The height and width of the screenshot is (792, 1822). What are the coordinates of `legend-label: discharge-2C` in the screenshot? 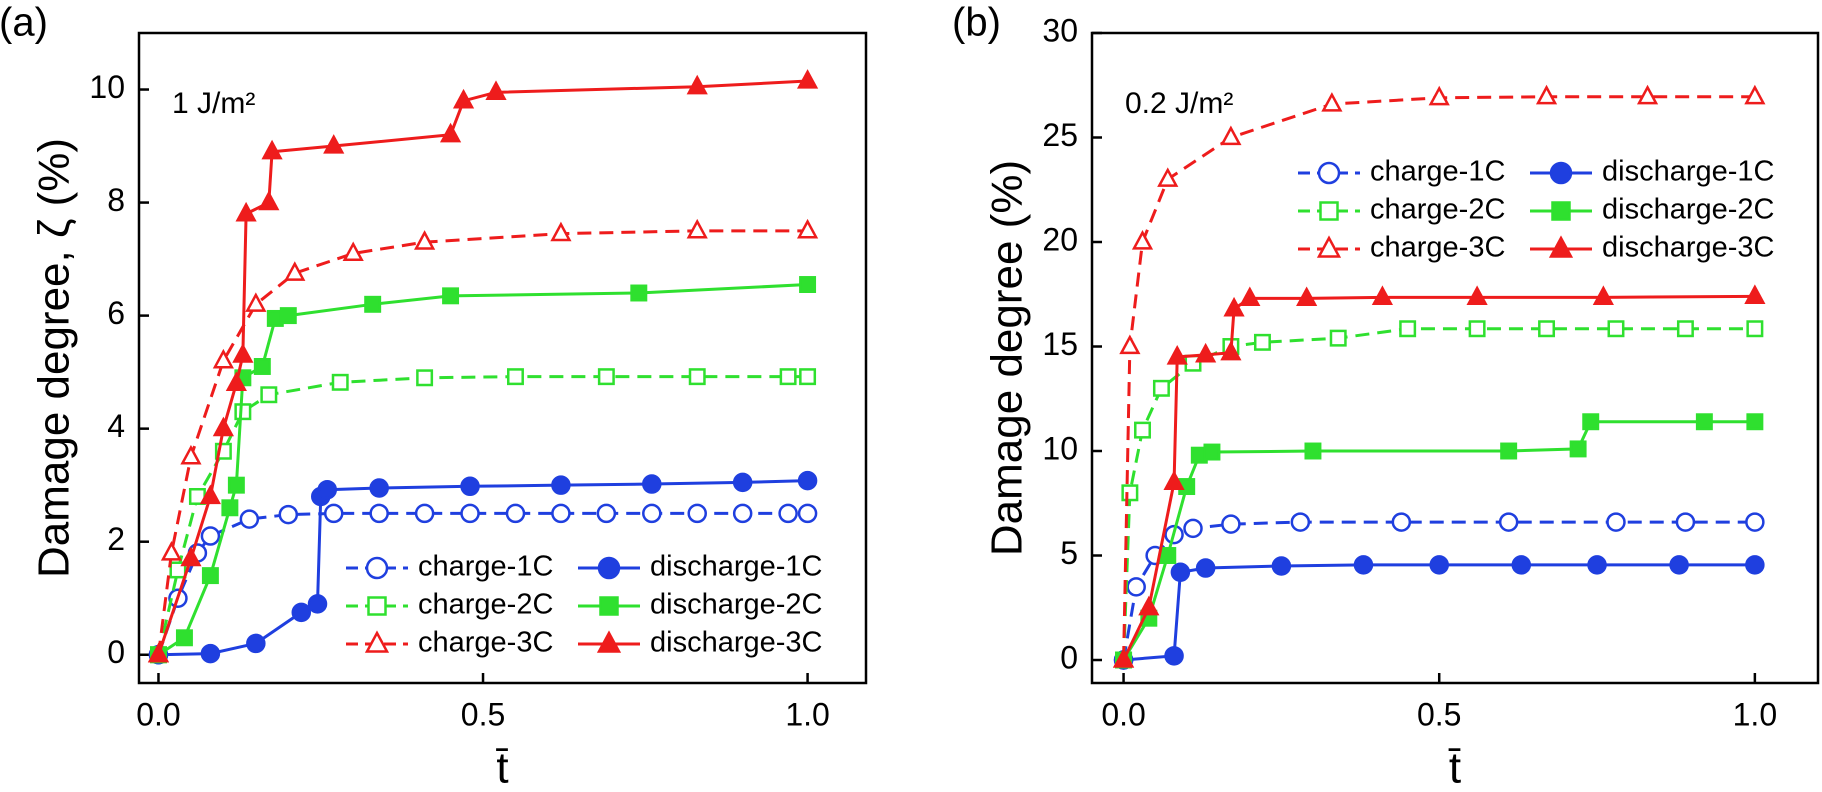 It's located at (1688, 210).